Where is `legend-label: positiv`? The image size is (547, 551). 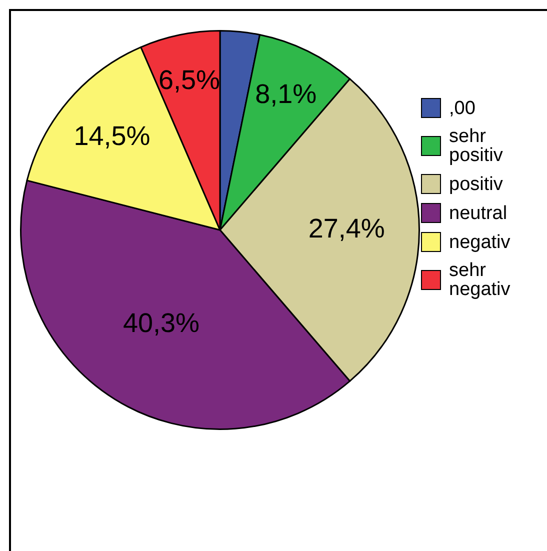
legend-label: positiv is located at coordinates (476, 184).